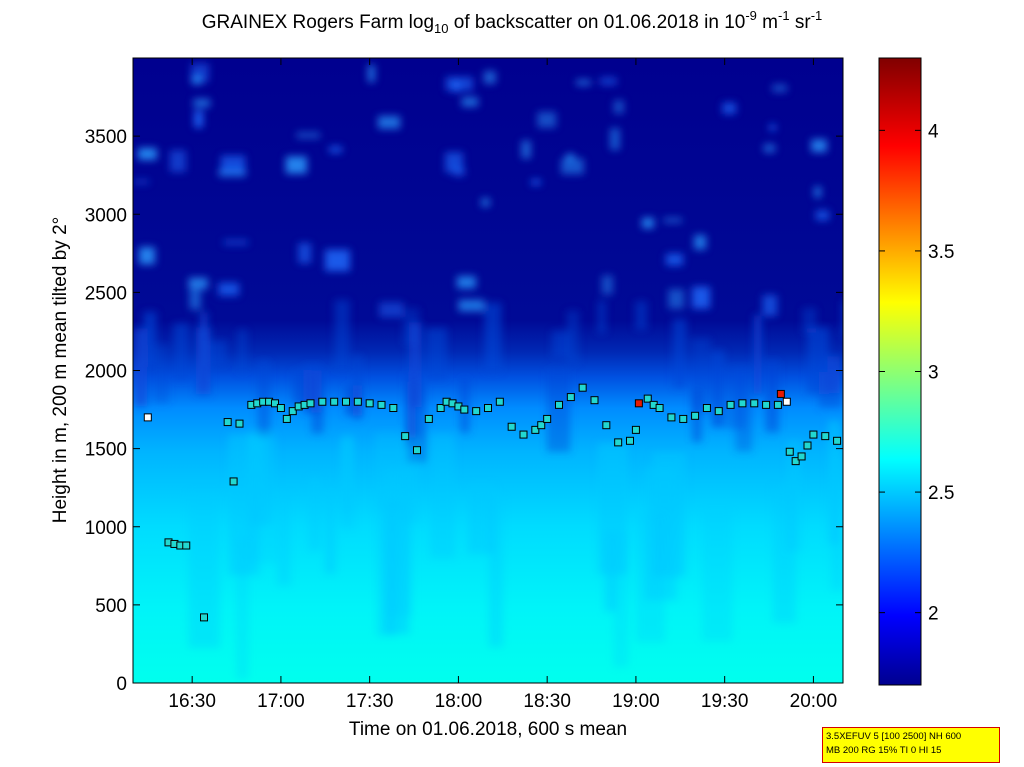 This screenshot has width=1024, height=767. I want to click on x-tick-label: 19:30, so click(725, 701).